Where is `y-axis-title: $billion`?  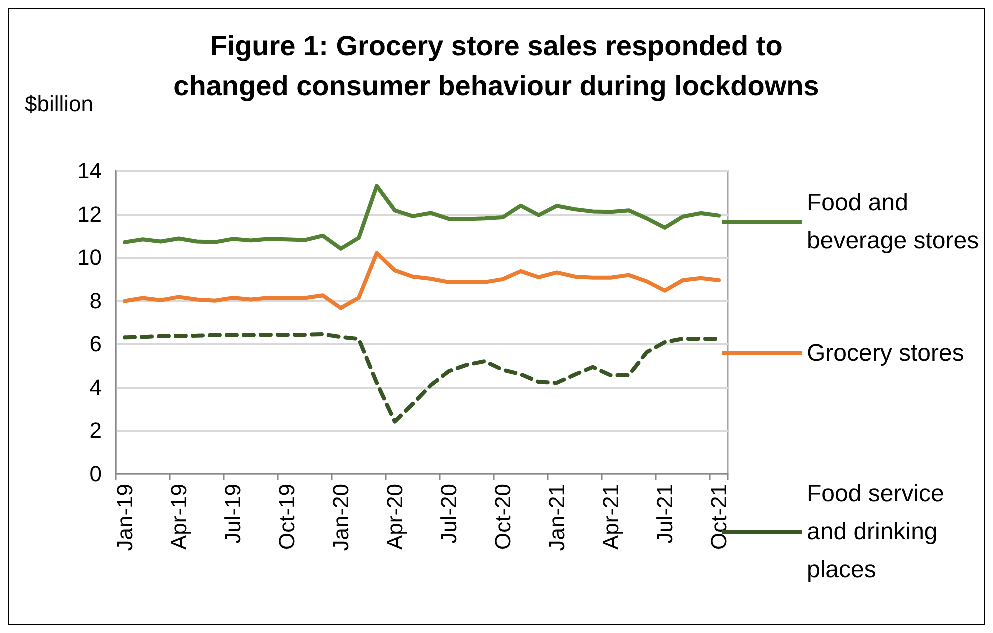 y-axis-title: $billion is located at coordinates (59, 104).